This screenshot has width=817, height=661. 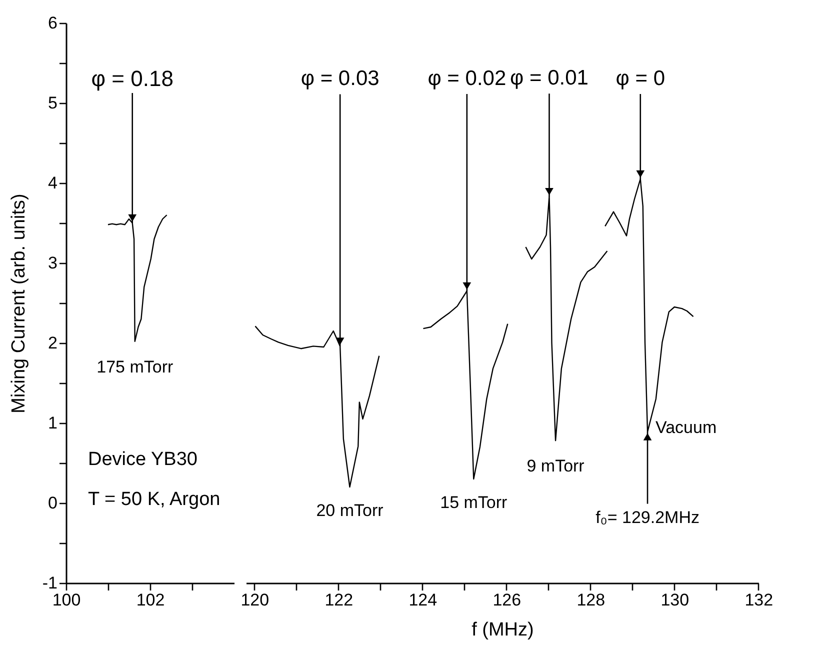 What do you see at coordinates (132, 78) in the screenshot?
I see `annotation: φ = 0.18` at bounding box center [132, 78].